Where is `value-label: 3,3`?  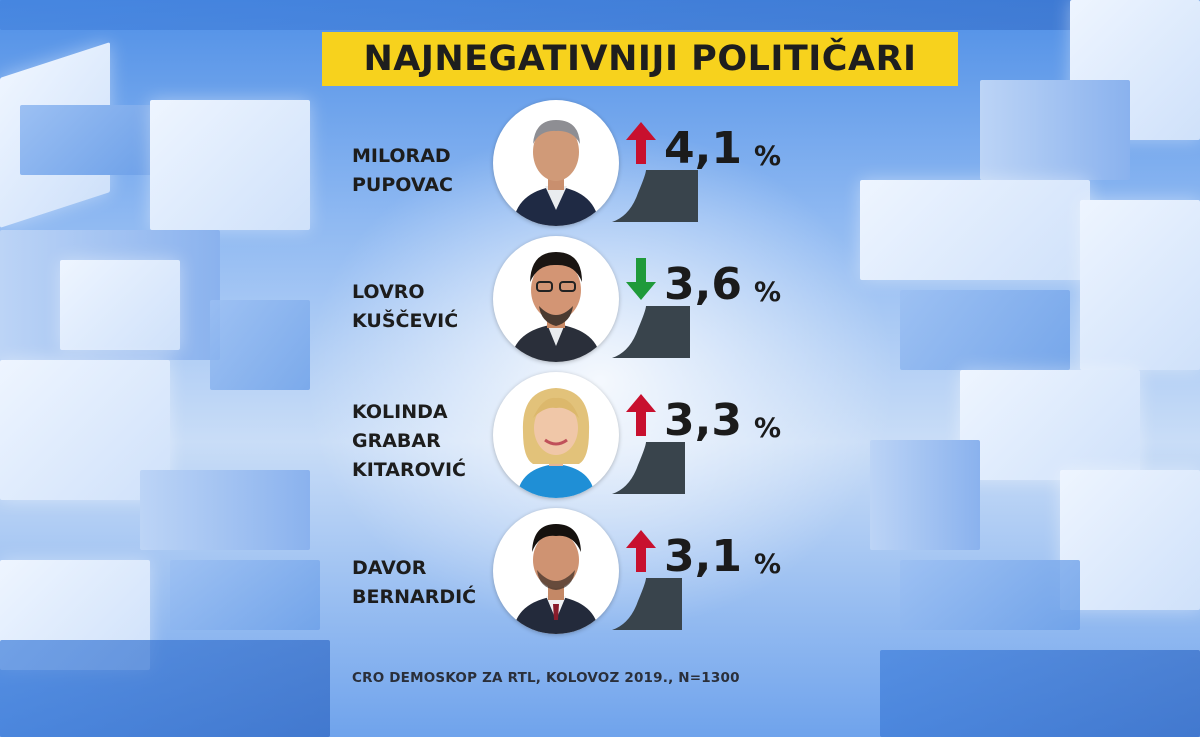 value-label: 3,3 is located at coordinates (703, 420).